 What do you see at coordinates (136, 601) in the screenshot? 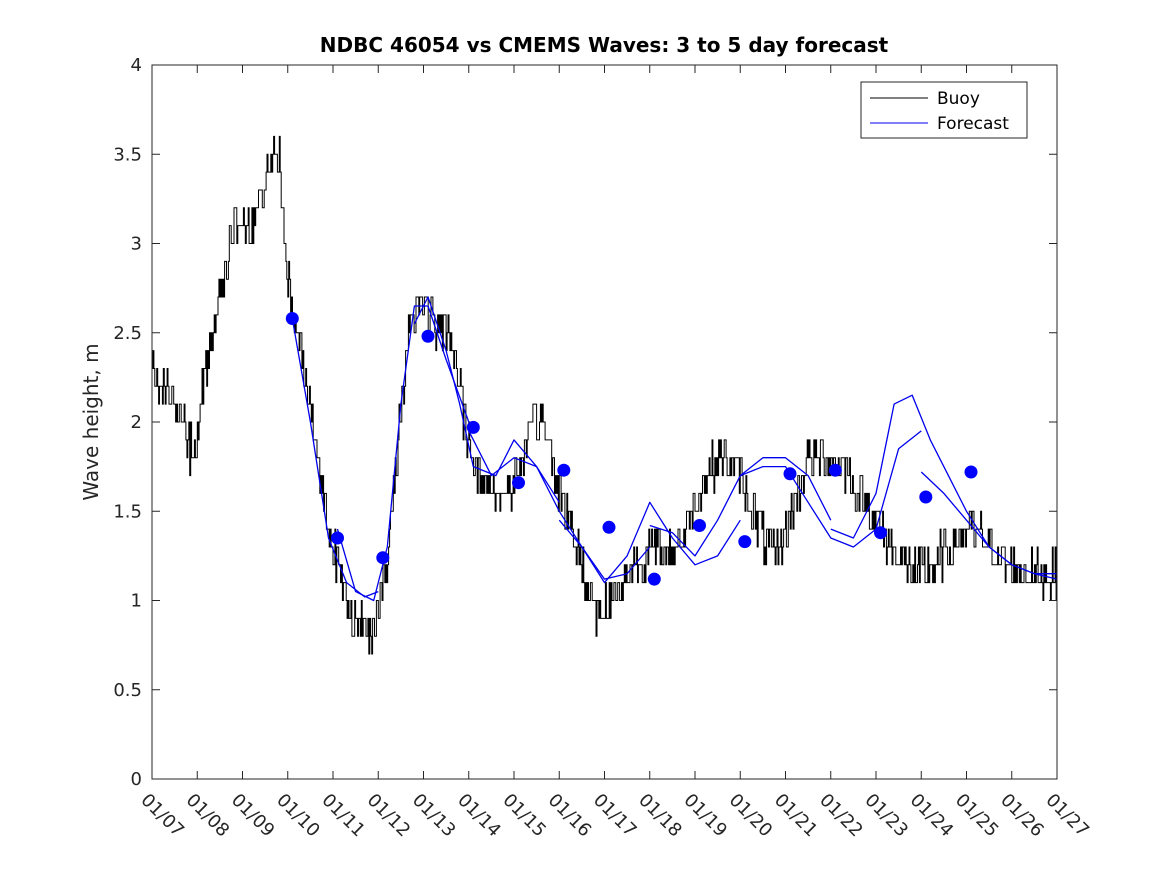
I see `y-tick-label: 1` at bounding box center [136, 601].